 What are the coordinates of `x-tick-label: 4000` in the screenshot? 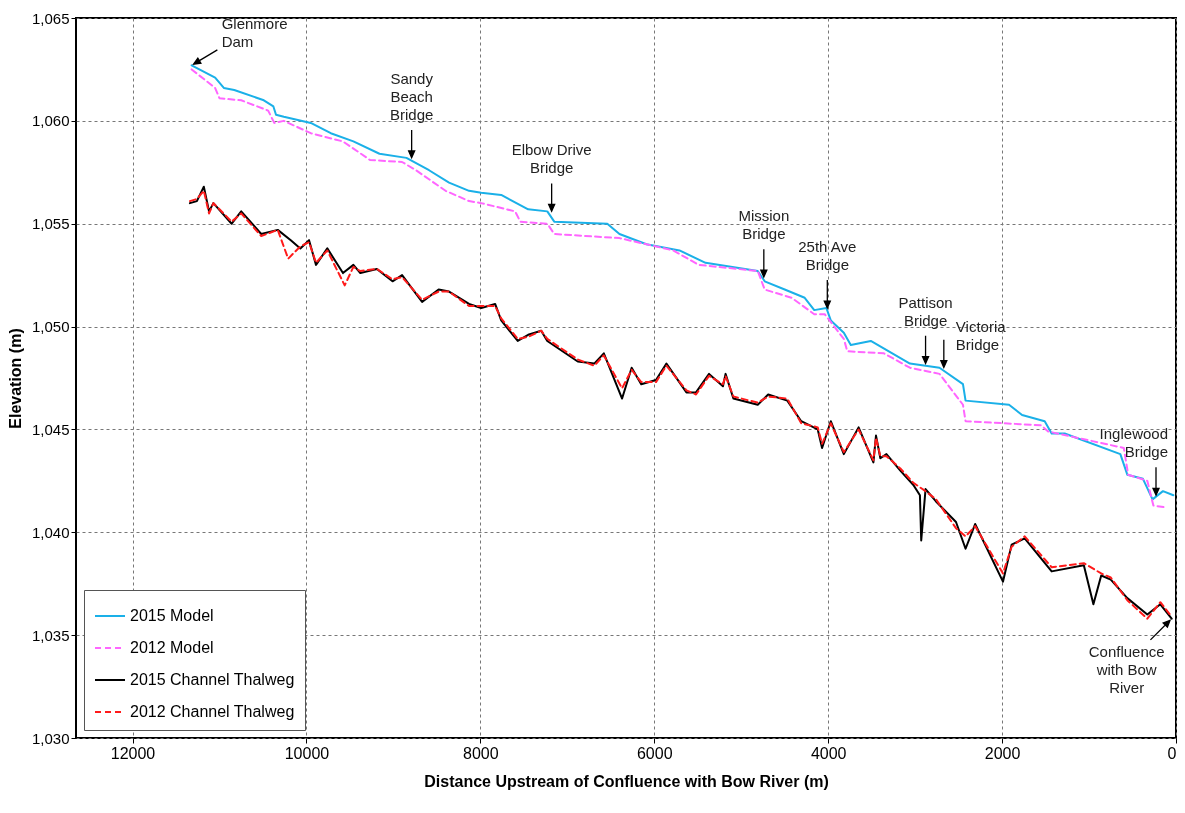 It's located at (828, 753).